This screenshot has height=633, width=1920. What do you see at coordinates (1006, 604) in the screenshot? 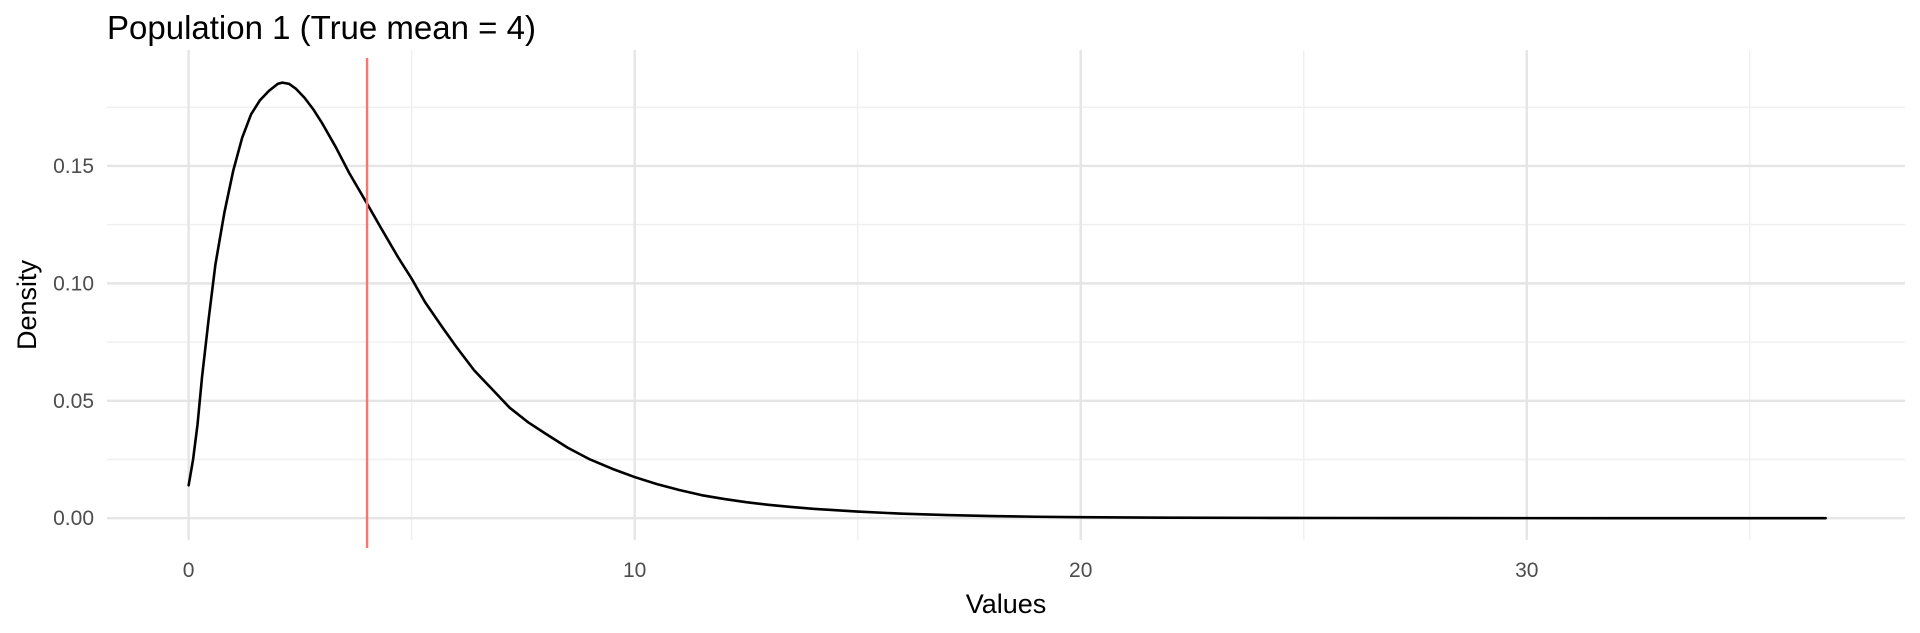
I see `x-axis-title: Values` at bounding box center [1006, 604].